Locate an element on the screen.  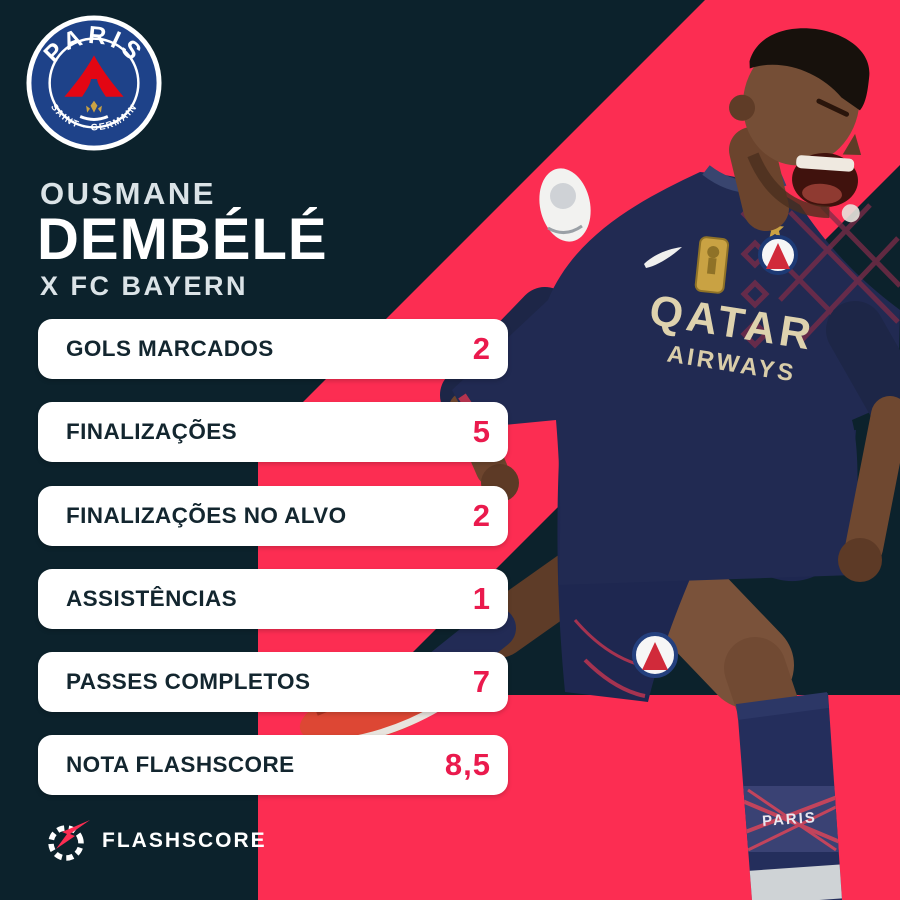
flashscore-logo-icon is located at coordinates (69, 840).